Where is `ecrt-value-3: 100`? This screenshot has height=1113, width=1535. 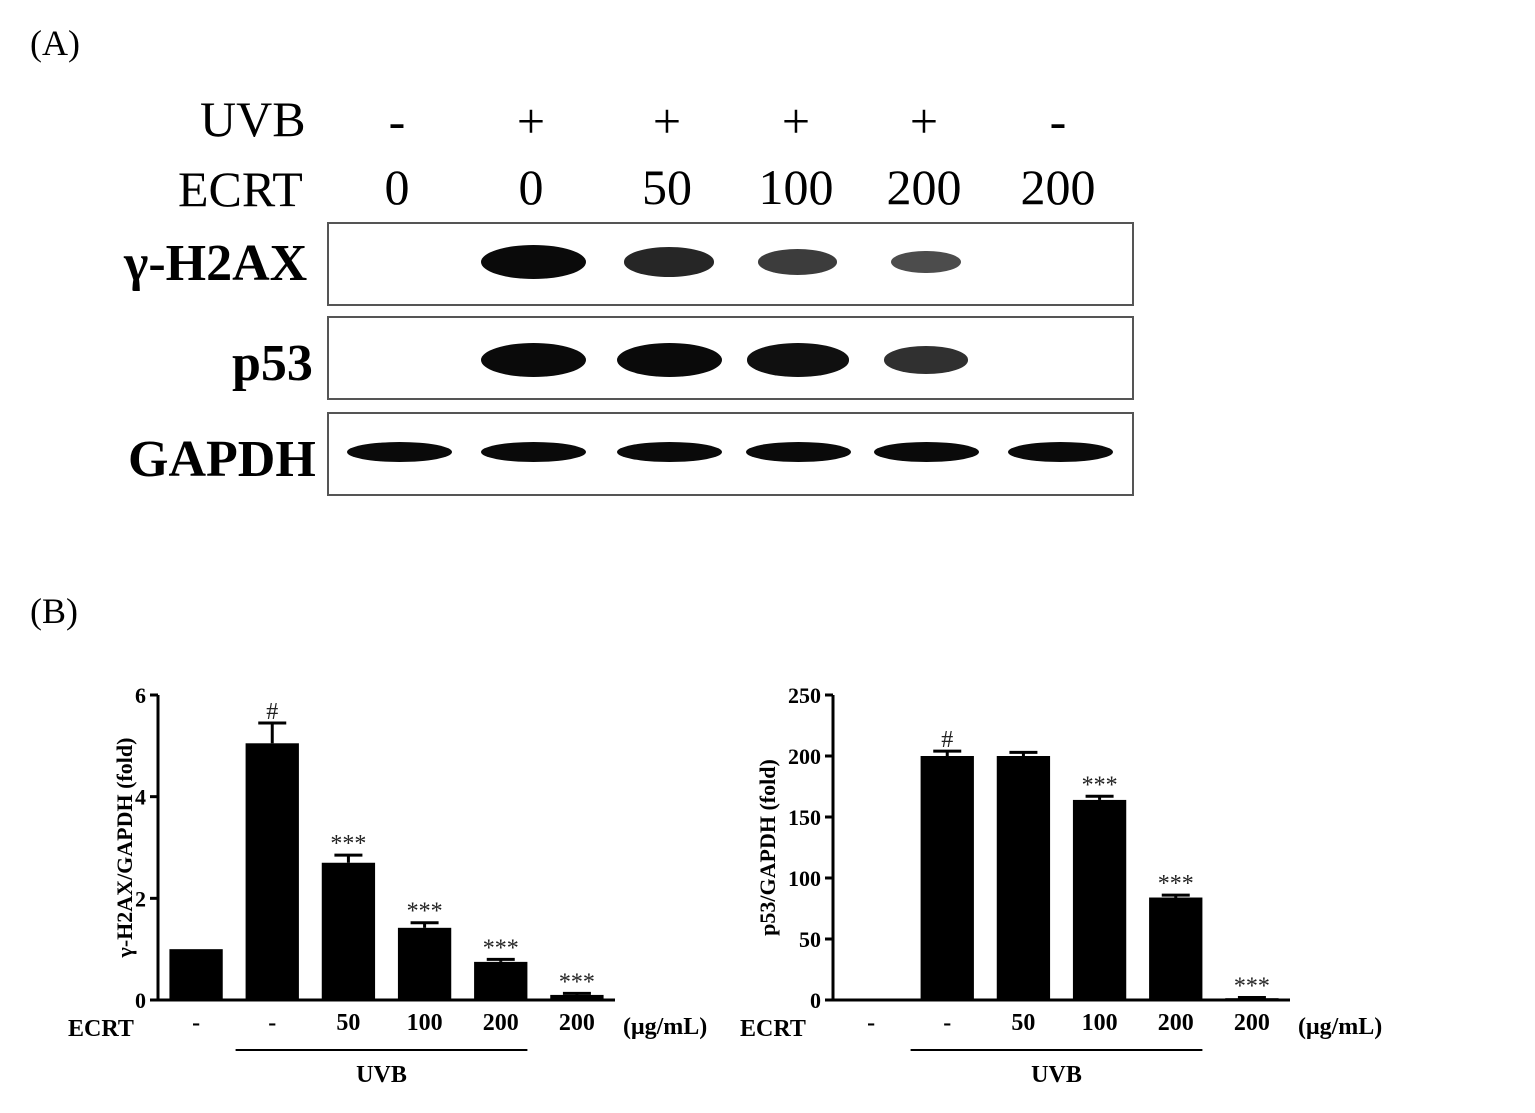
ecrt-value-3: 100 is located at coordinates (796, 187).